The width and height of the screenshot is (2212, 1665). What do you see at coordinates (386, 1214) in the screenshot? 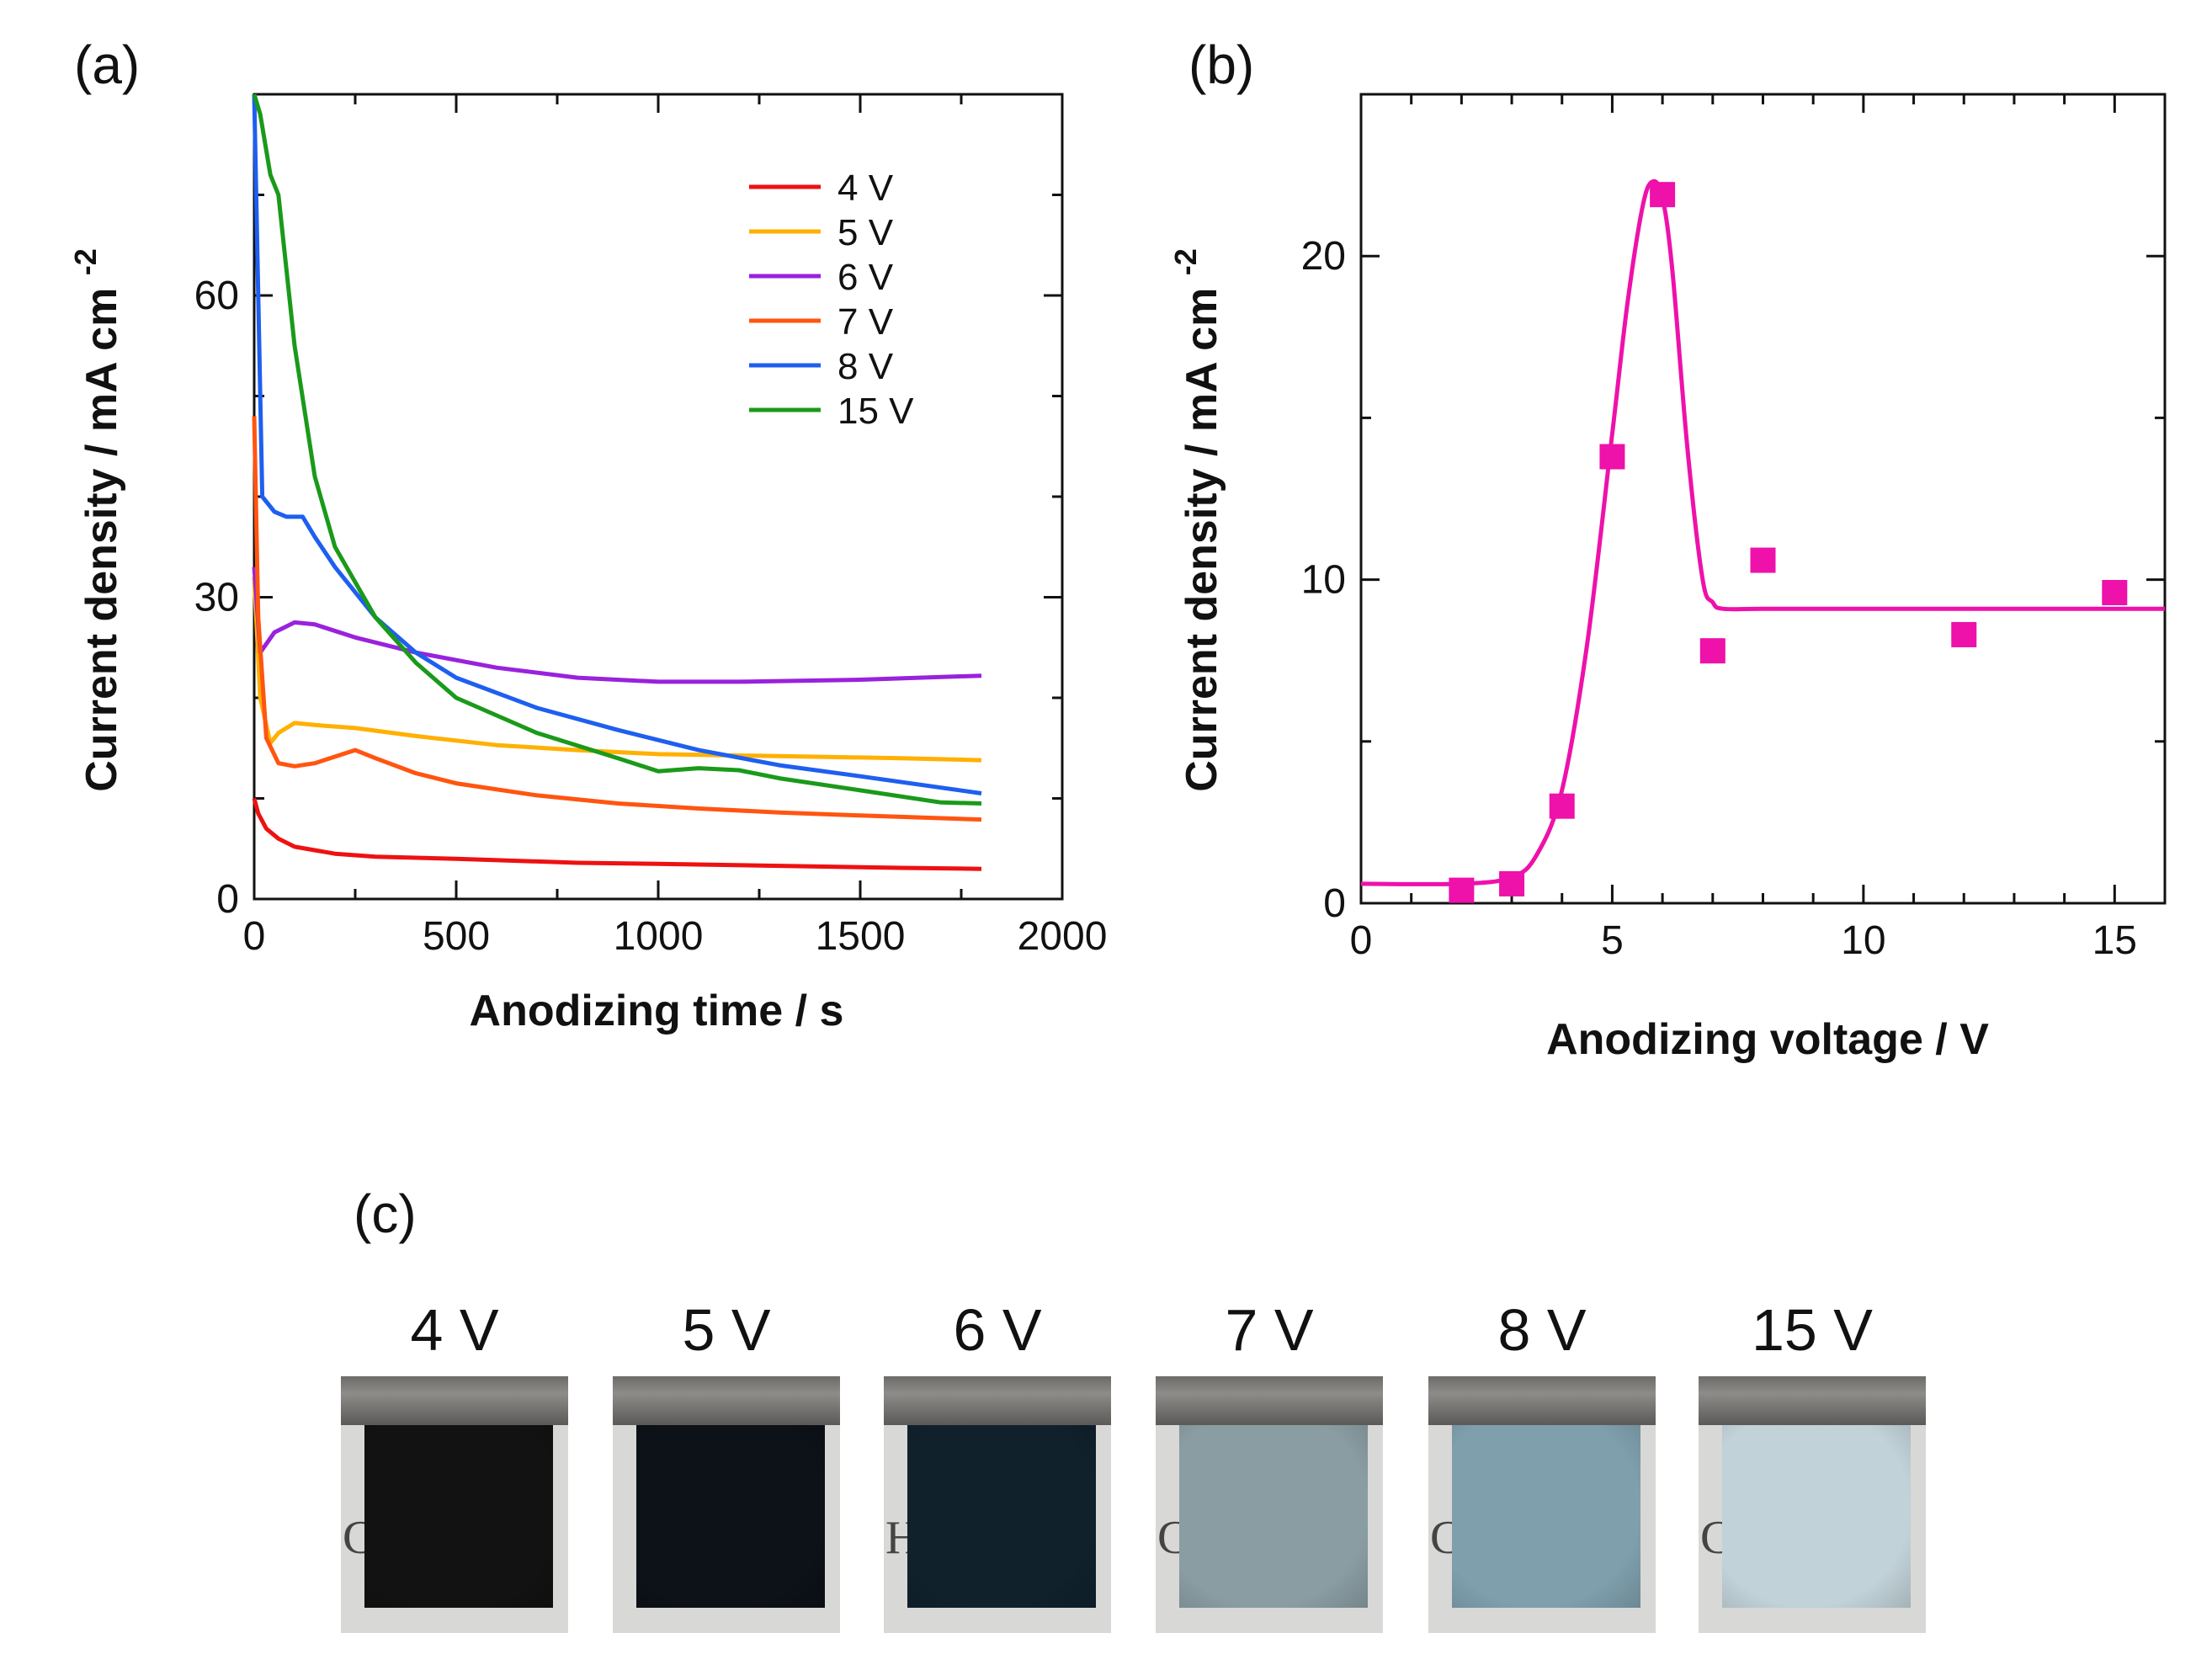
I see `panel-label-c: (c)` at bounding box center [386, 1214].